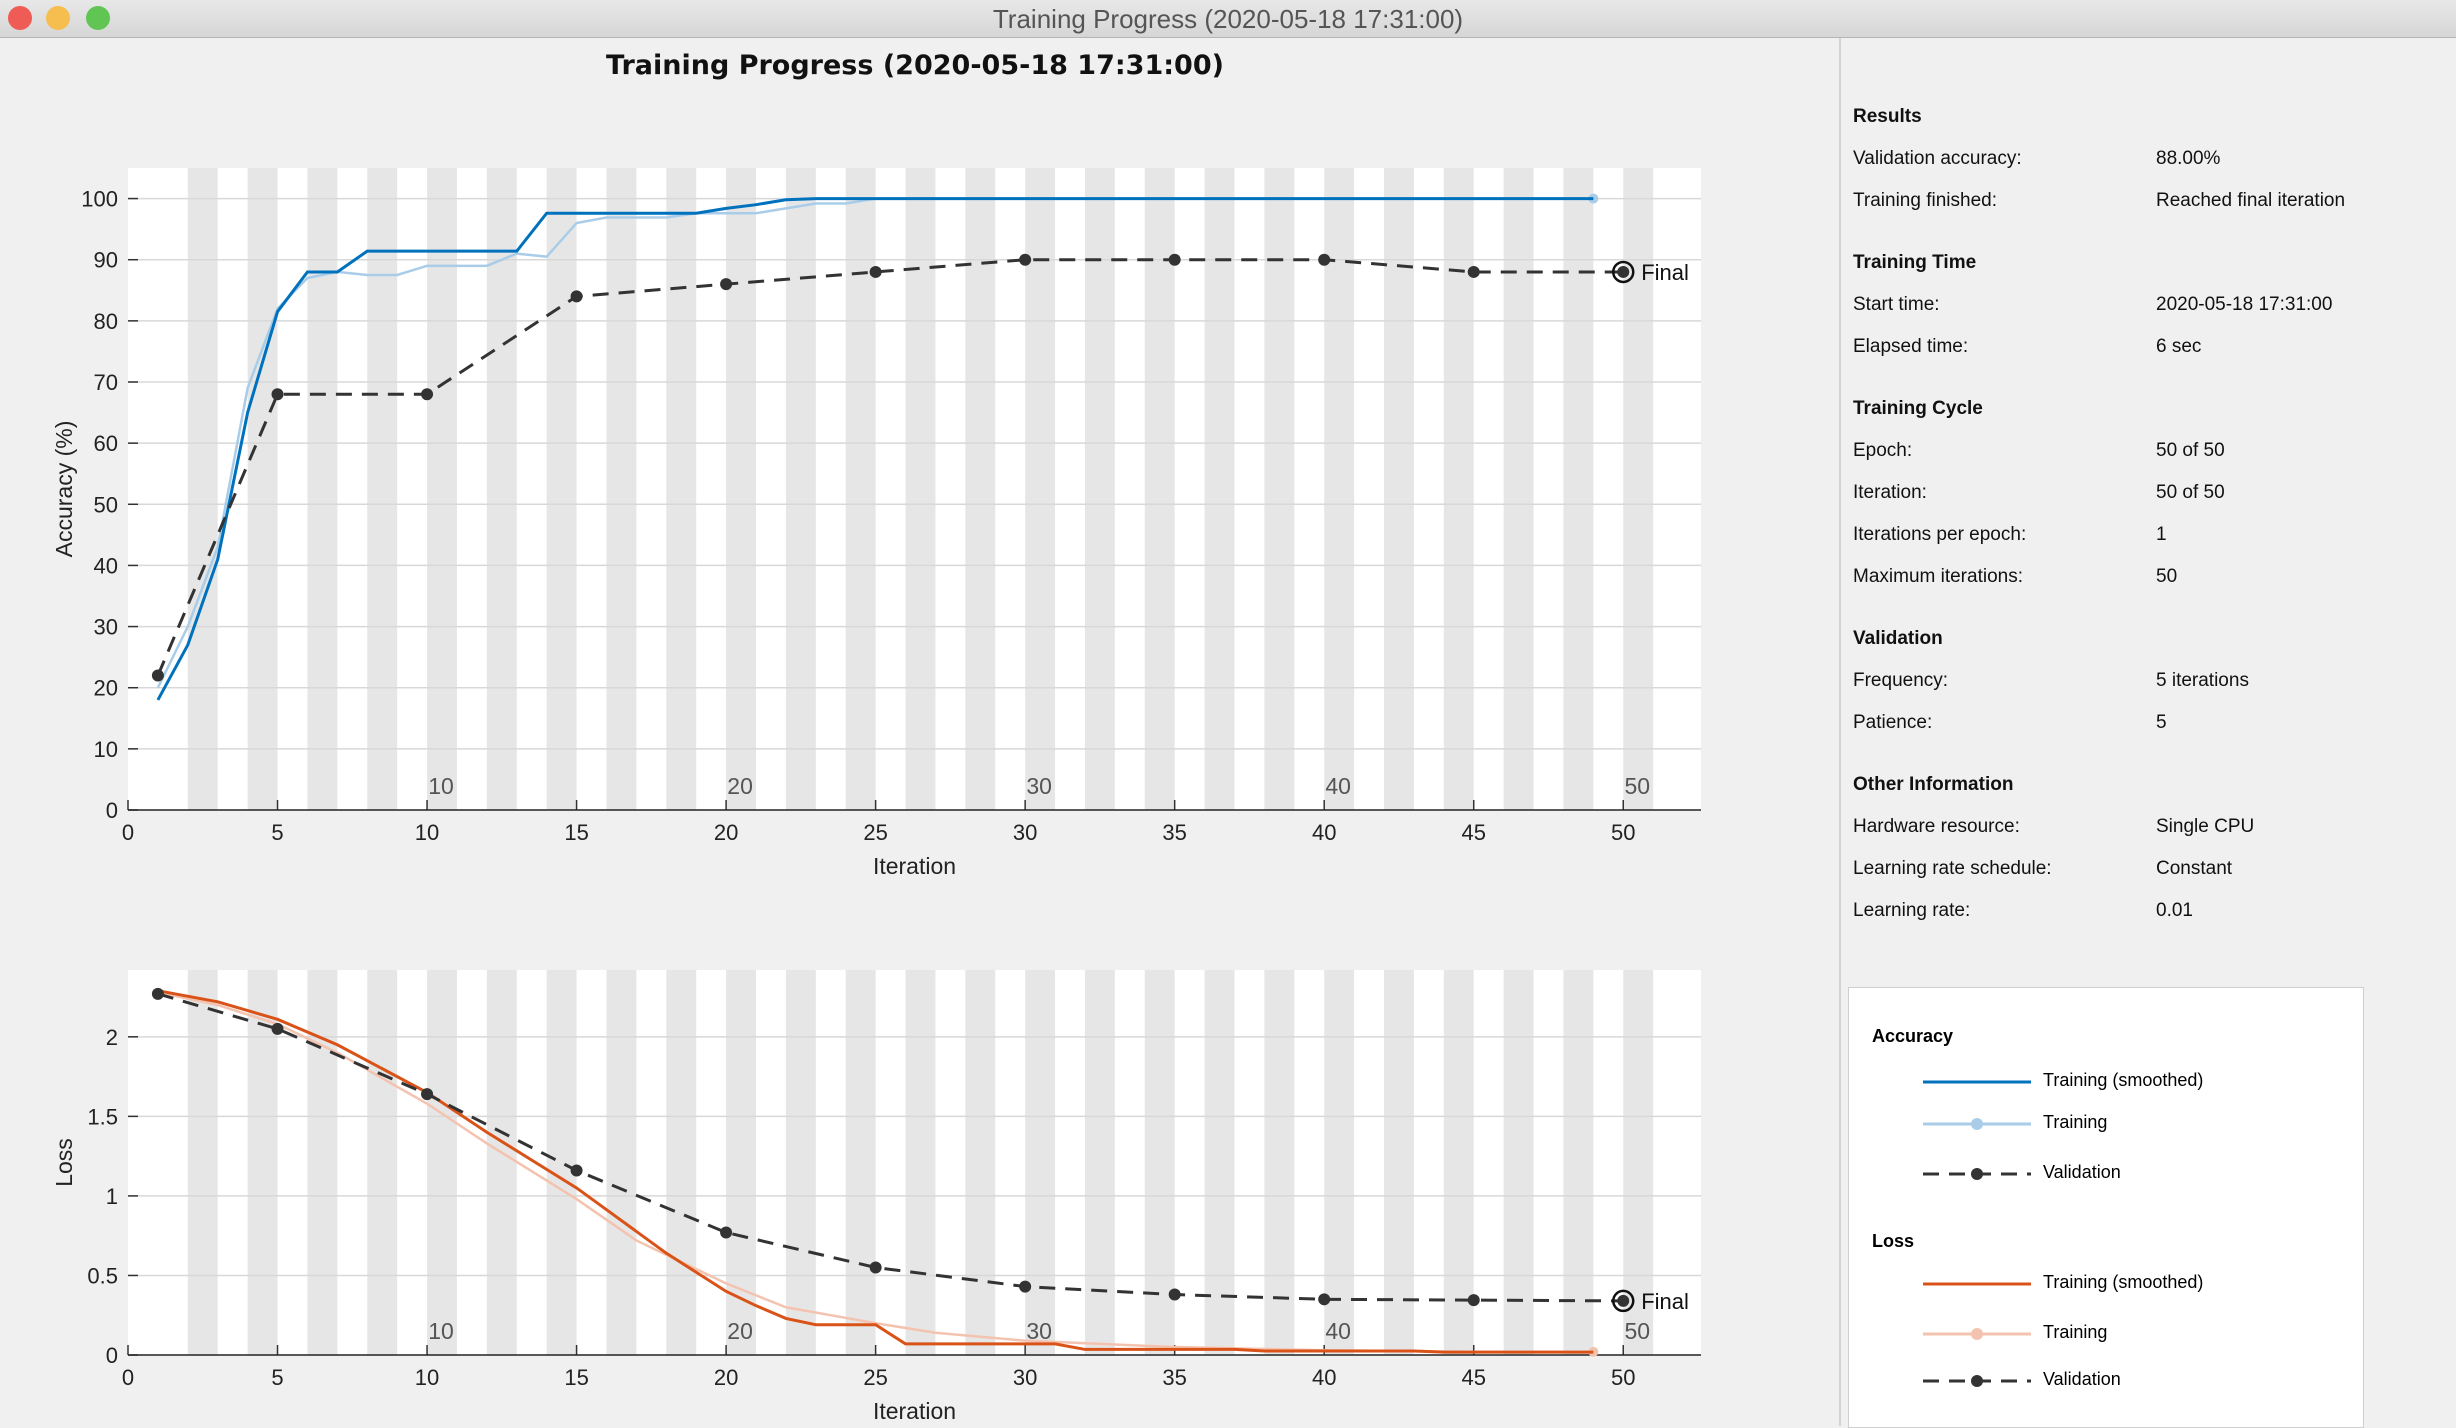  What do you see at coordinates (1938, 576) in the screenshot?
I see `info-label: Maximum iterations:` at bounding box center [1938, 576].